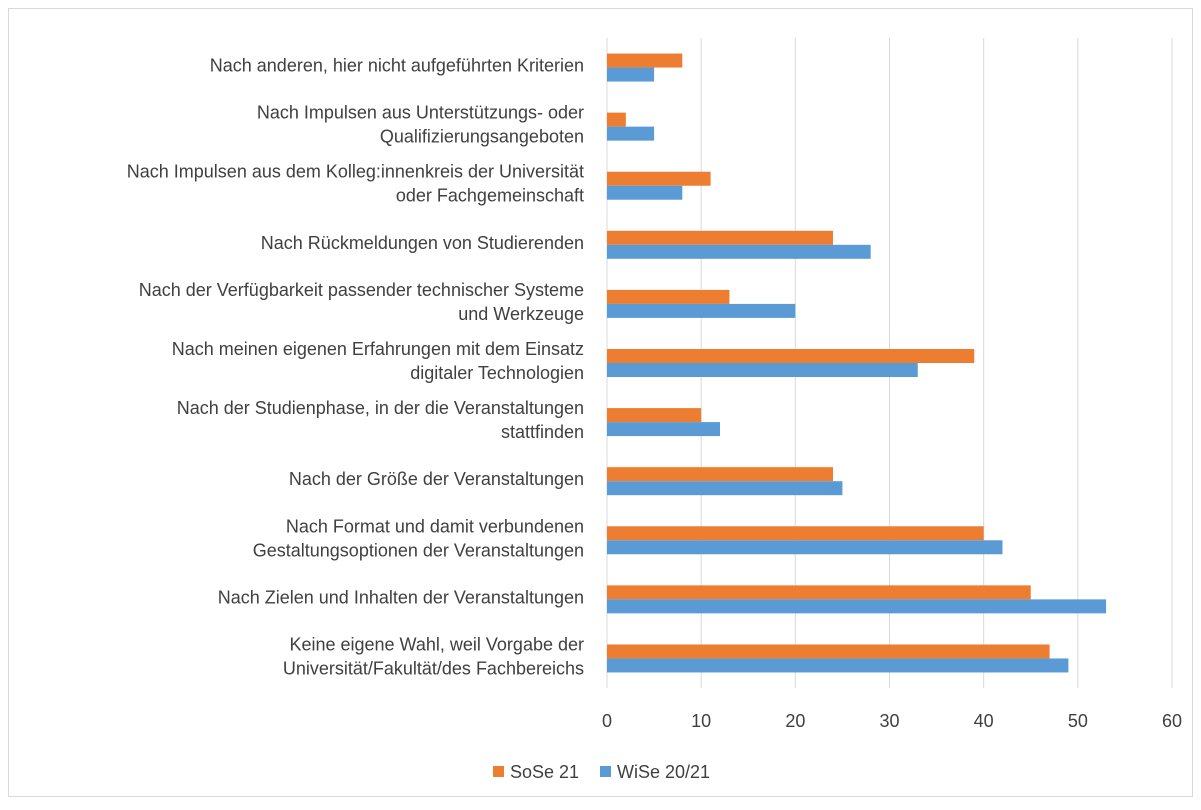 The width and height of the screenshot is (1201, 810). I want to click on legend-label: SoSe 21, so click(544, 772).